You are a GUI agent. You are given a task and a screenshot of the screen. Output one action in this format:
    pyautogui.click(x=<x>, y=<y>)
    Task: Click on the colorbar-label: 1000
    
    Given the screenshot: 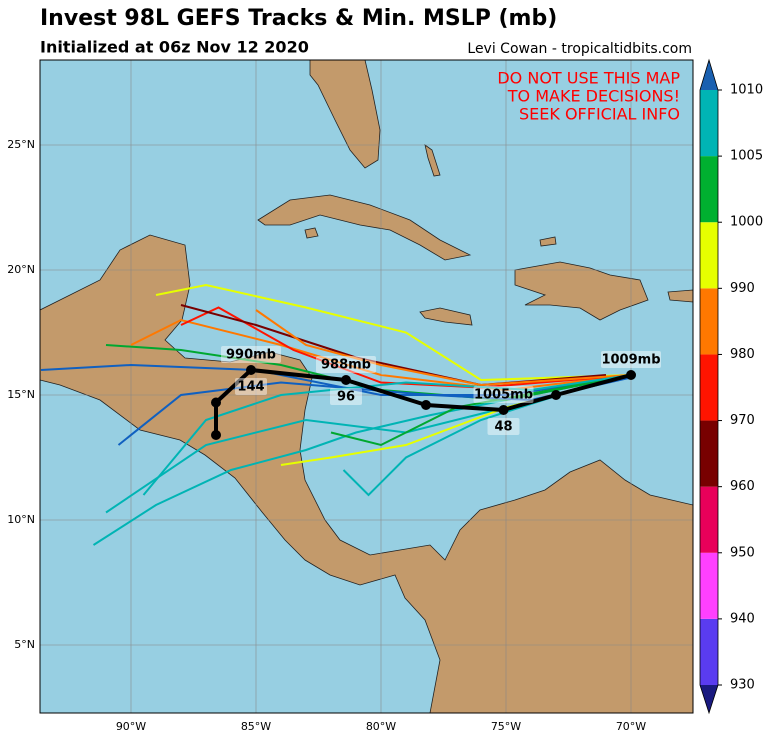 What is the action you would take?
    pyautogui.click(x=746, y=222)
    